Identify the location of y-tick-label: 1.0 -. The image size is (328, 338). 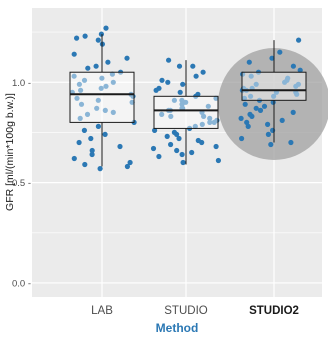
(21, 83).